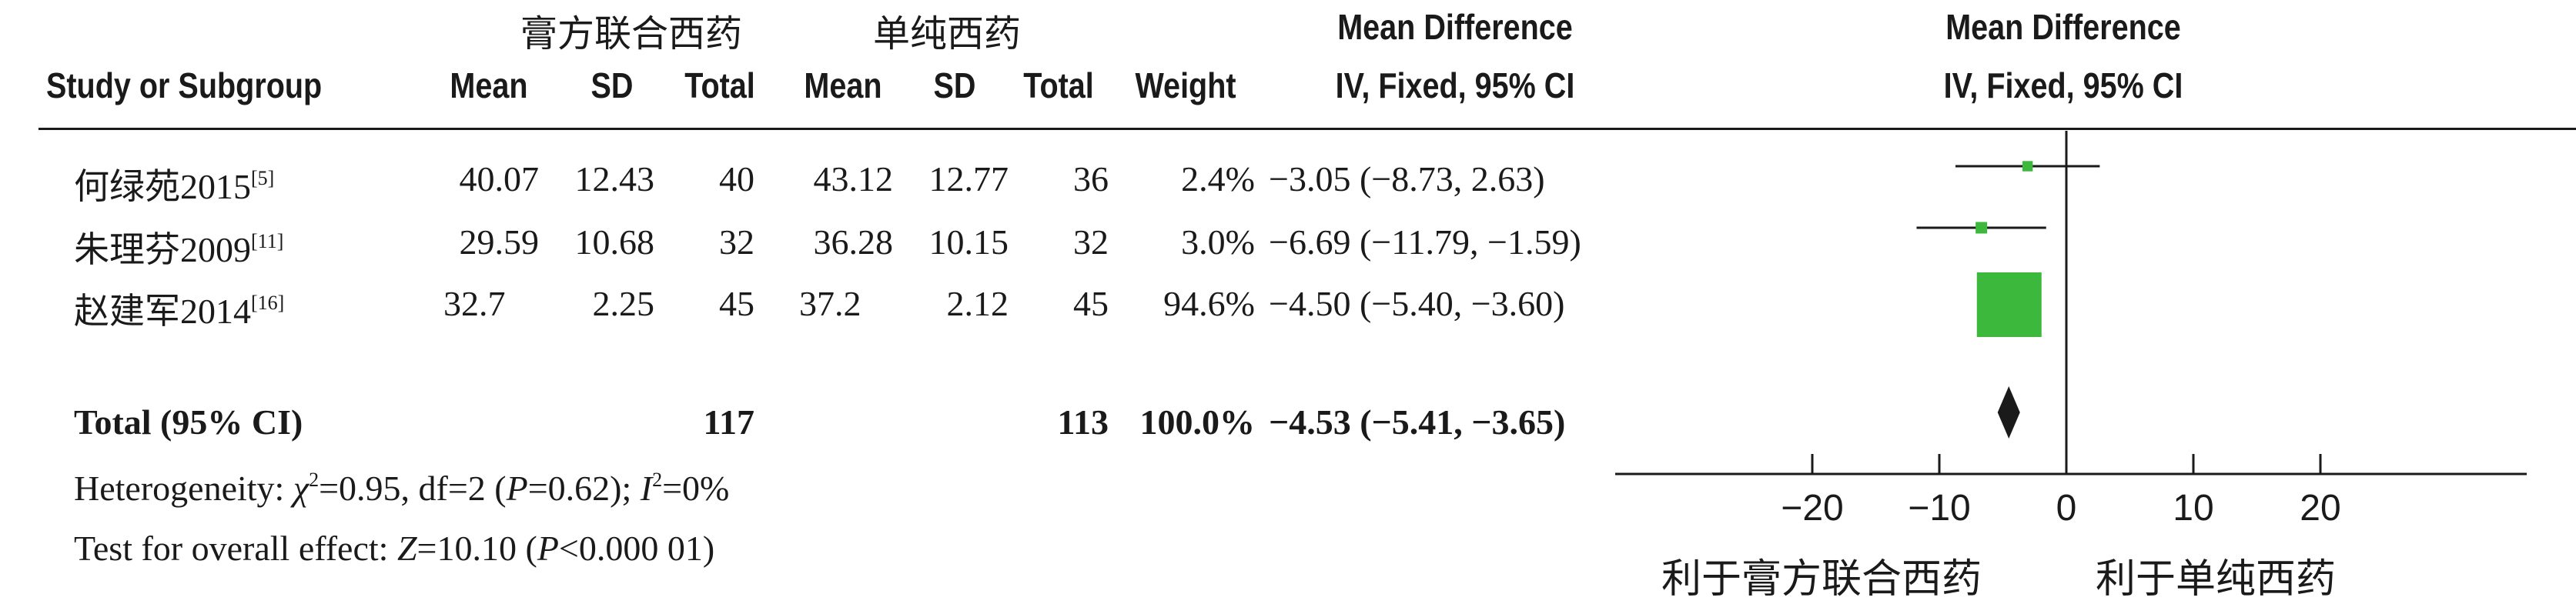 This screenshot has width=2576, height=604. I want to click on total-exp: 117, so click(729, 422).